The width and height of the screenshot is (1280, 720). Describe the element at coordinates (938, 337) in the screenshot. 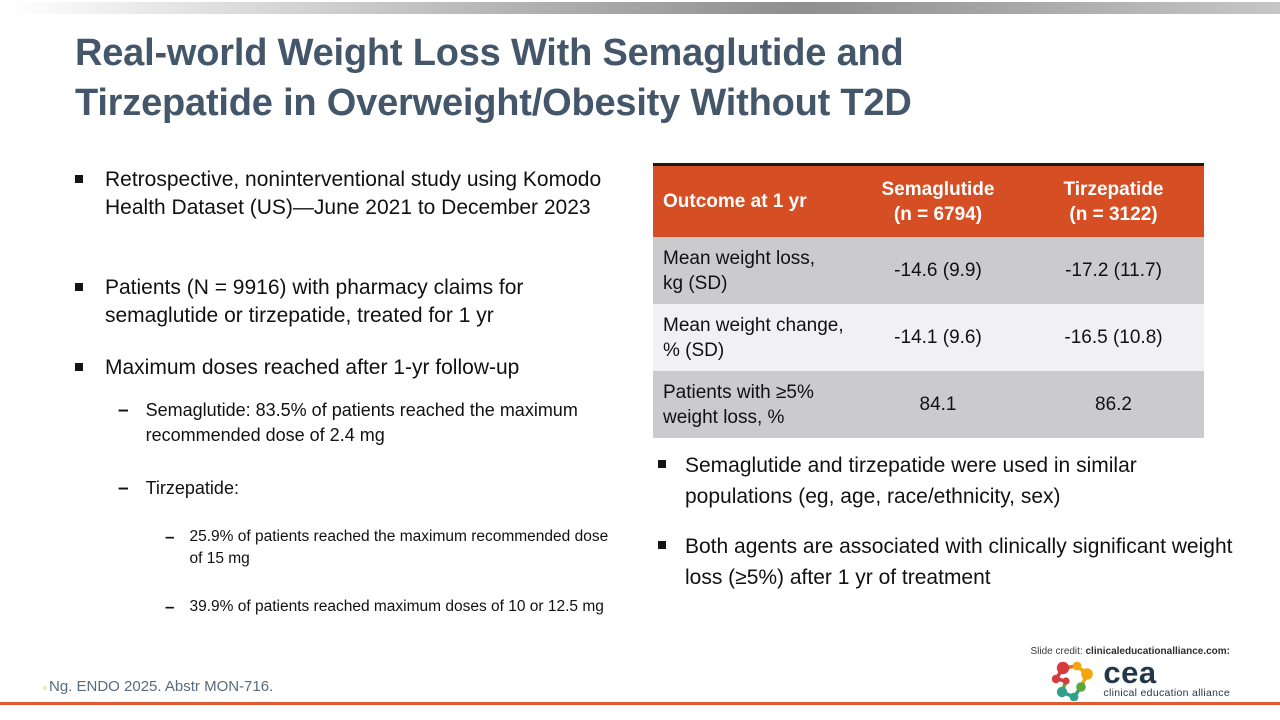

I see `cell-semaglutide: -14.1 (9.6)` at that location.